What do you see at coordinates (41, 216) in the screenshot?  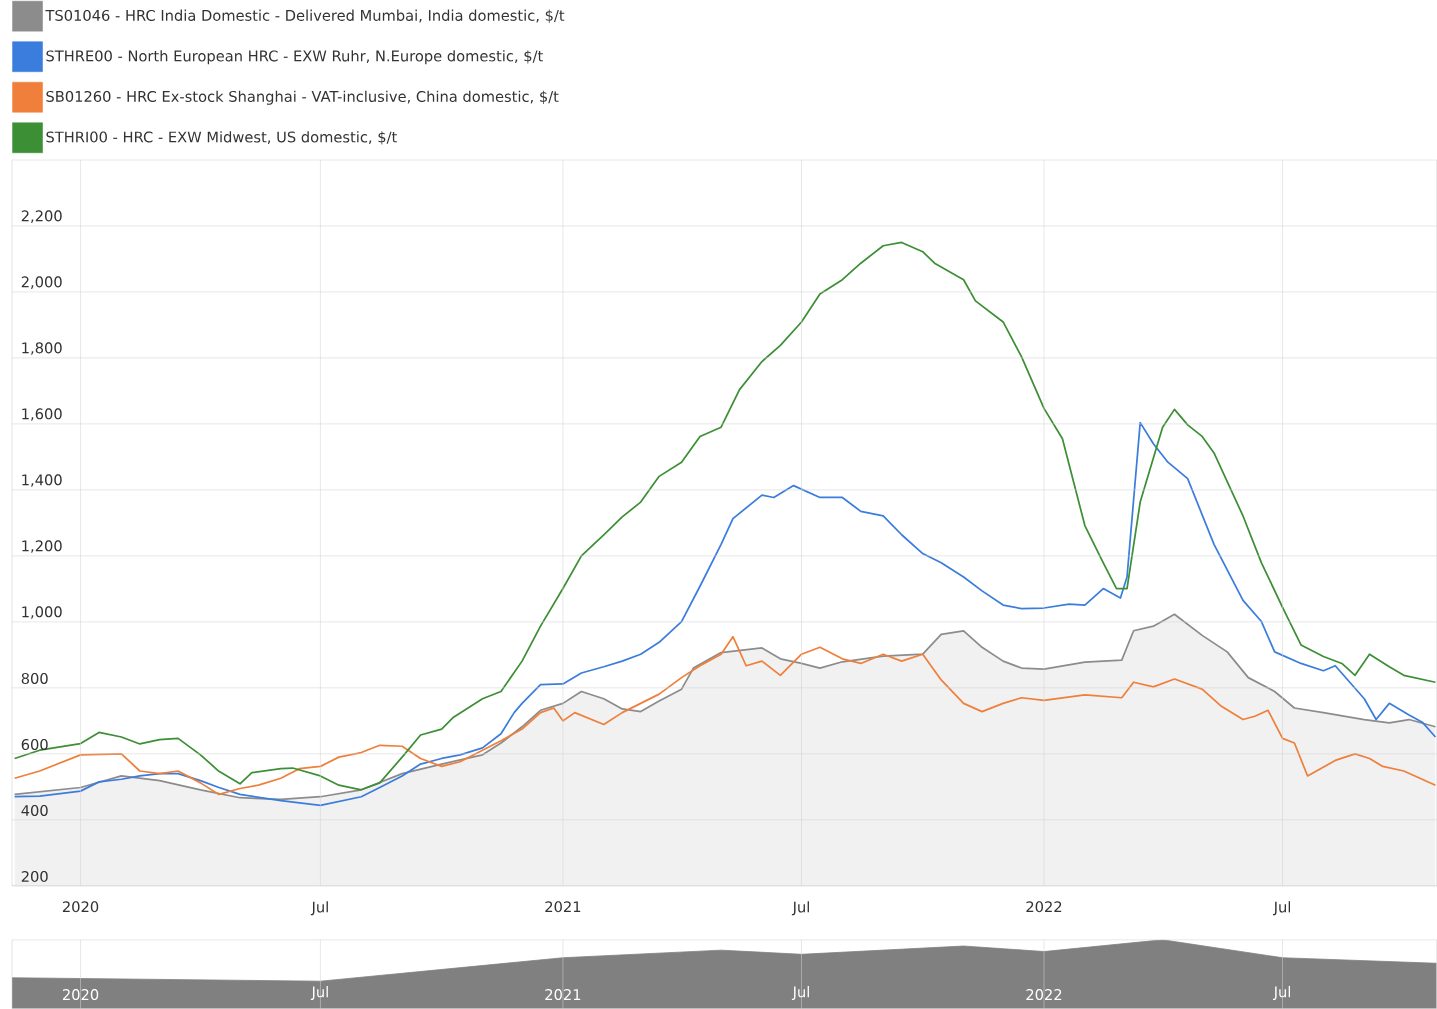 I see `y-tick-label: 2,200` at bounding box center [41, 216].